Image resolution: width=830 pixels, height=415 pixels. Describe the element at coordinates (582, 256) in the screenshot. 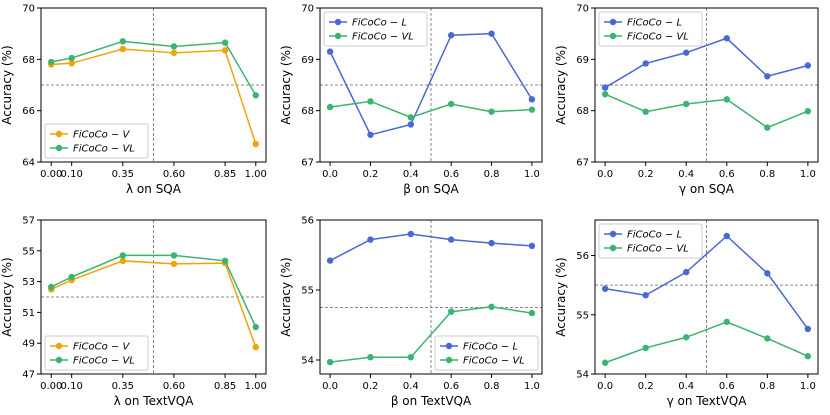

I see `y-tick-label: 56` at that location.